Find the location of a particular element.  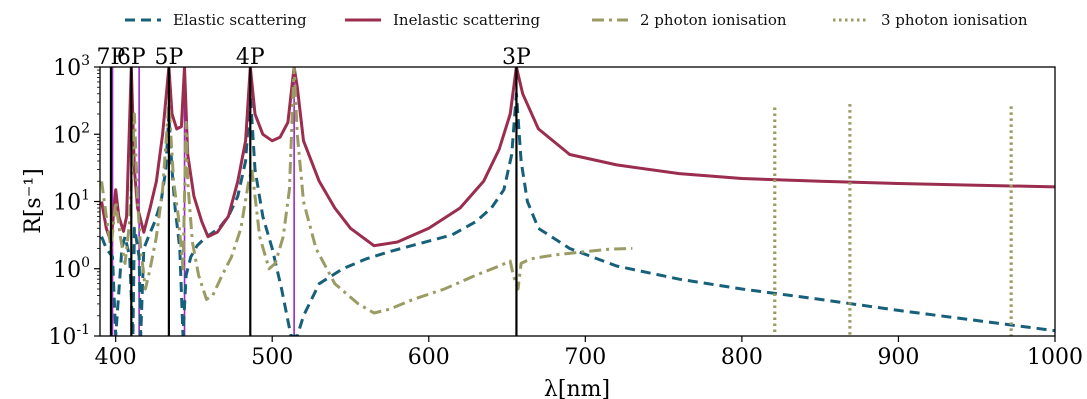

y-axis-label: R[s⁻¹] is located at coordinates (33, 200).